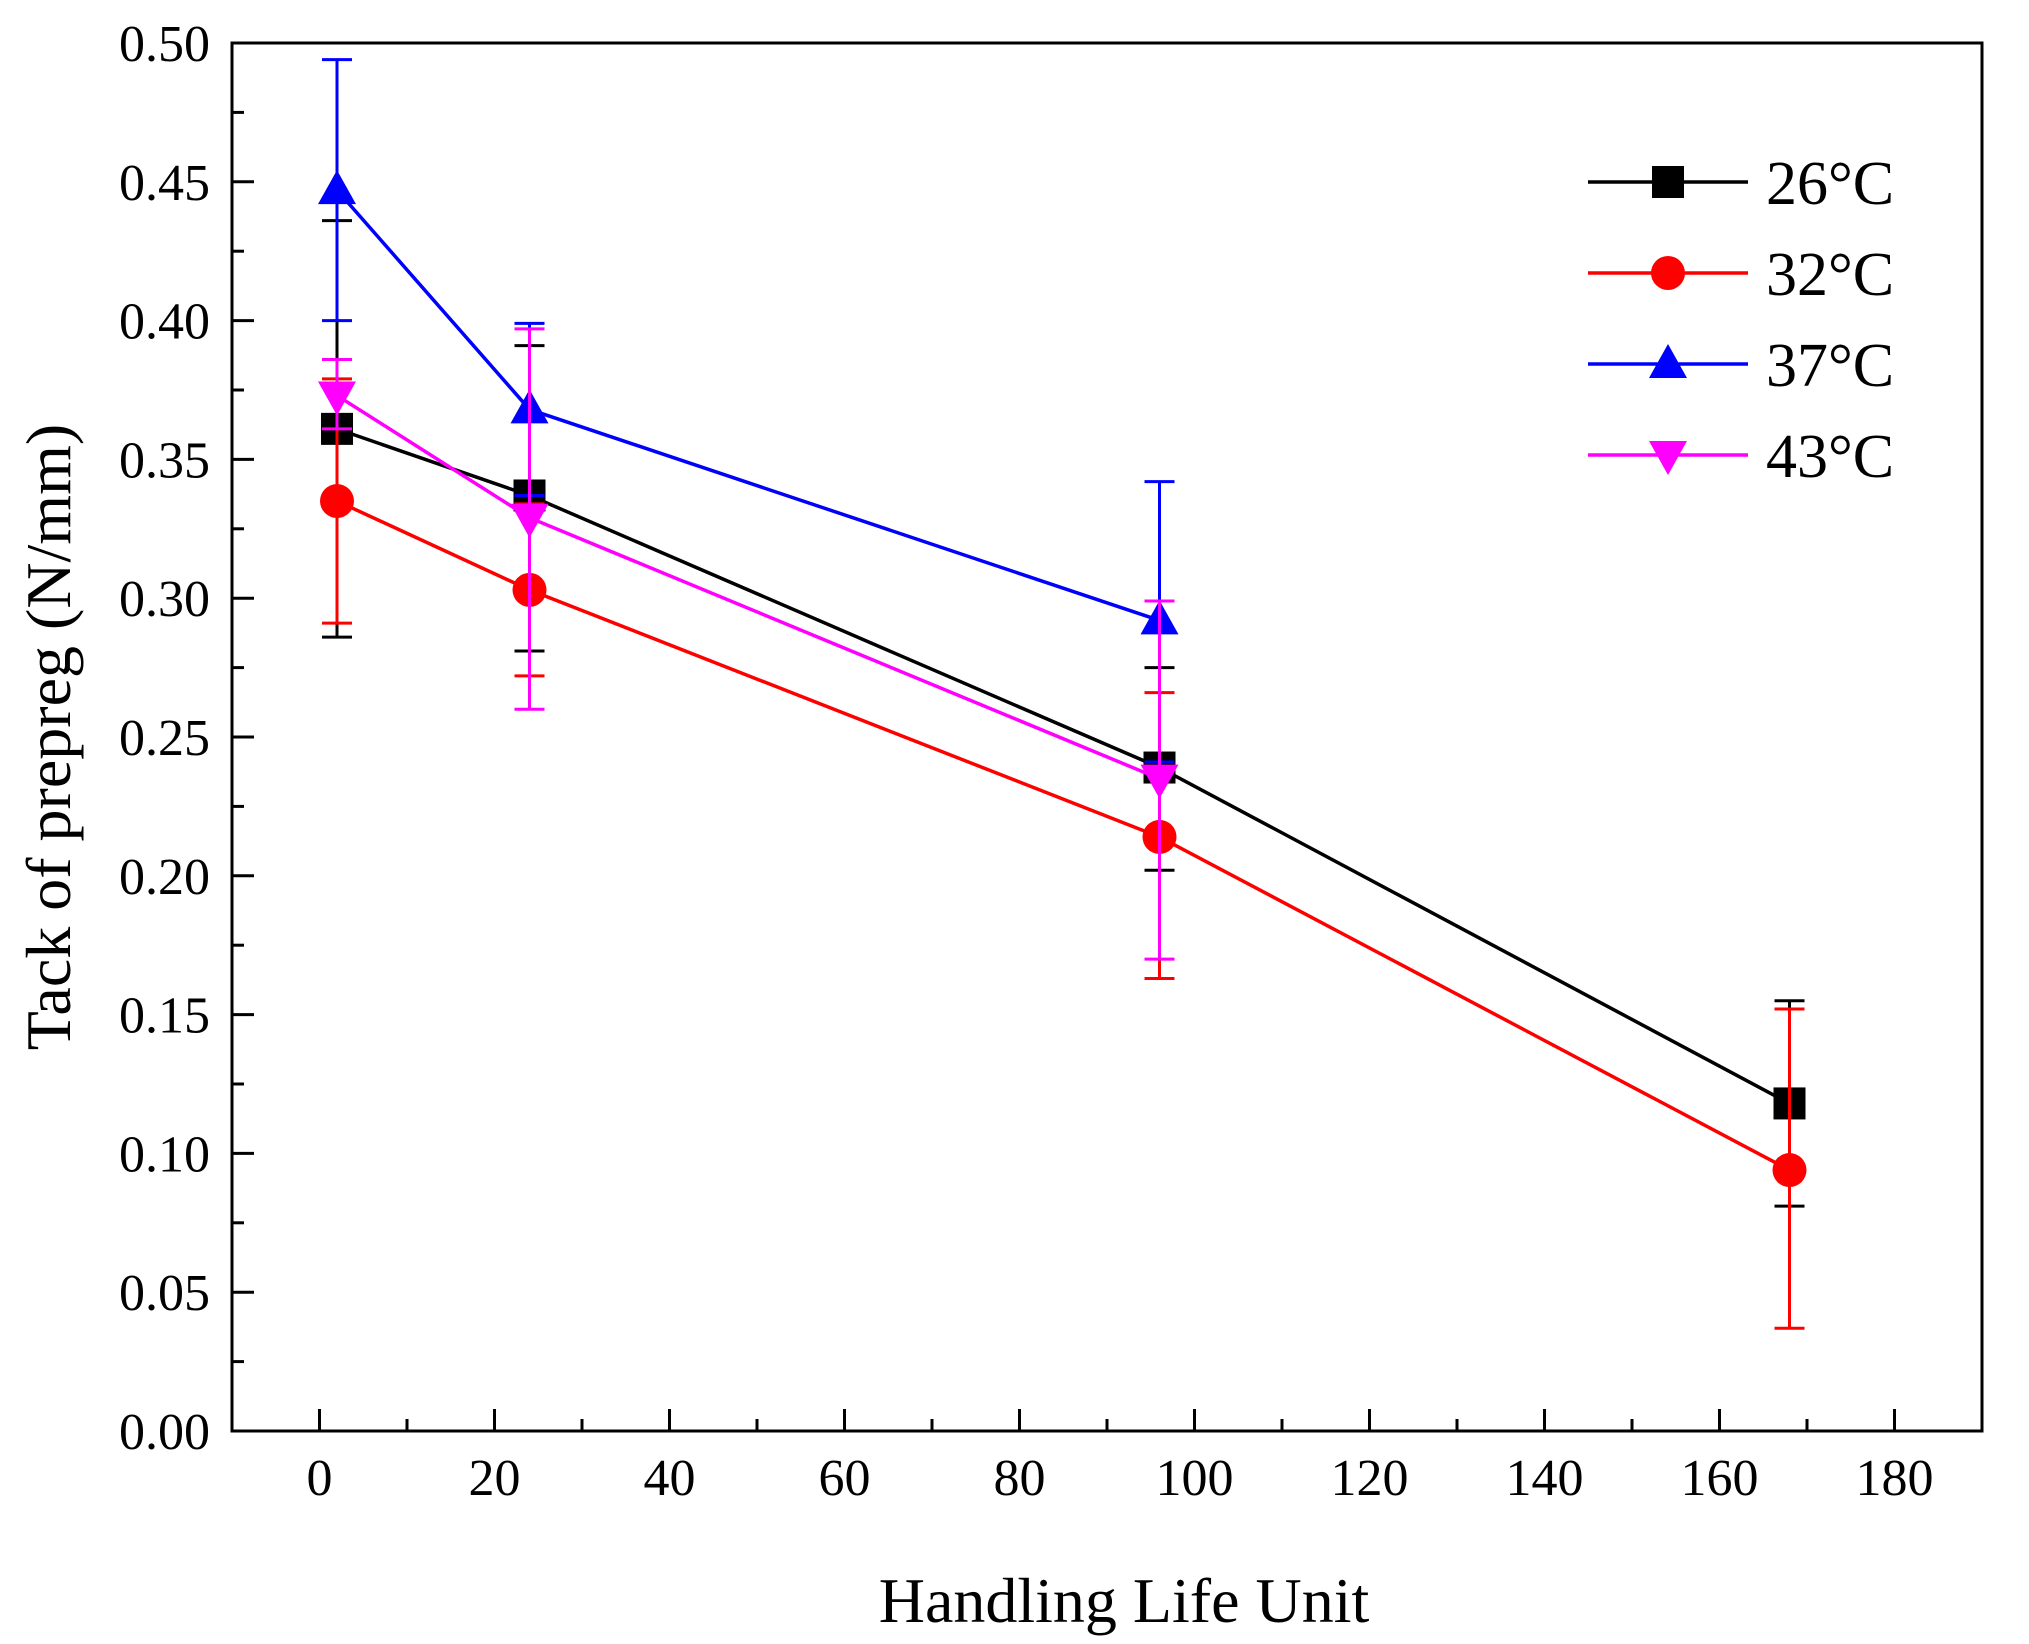 The width and height of the screenshot is (2029, 1644). I want to click on legend-label: 32°C, so click(1830, 275).